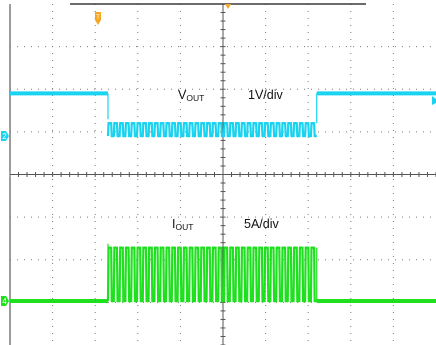 The width and height of the screenshot is (436, 345). I want to click on right-edge-marker, so click(434, 100).